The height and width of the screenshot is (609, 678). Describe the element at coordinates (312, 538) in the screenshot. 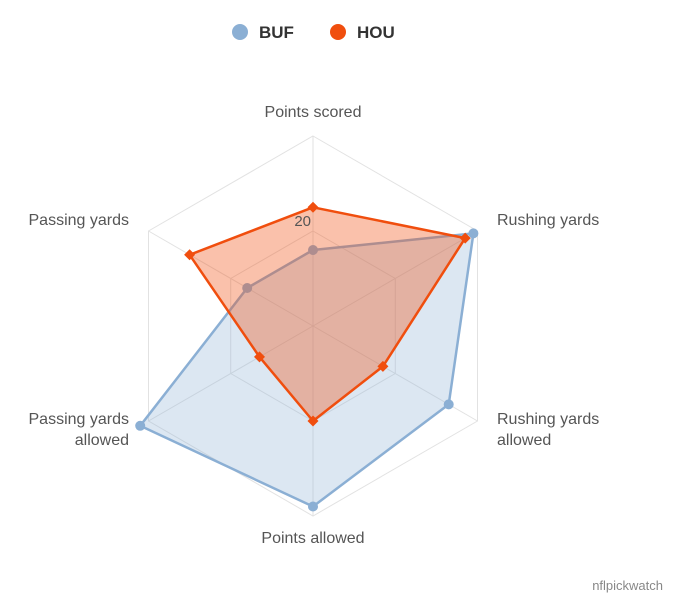

I see `axis-label: Points allowed` at that location.